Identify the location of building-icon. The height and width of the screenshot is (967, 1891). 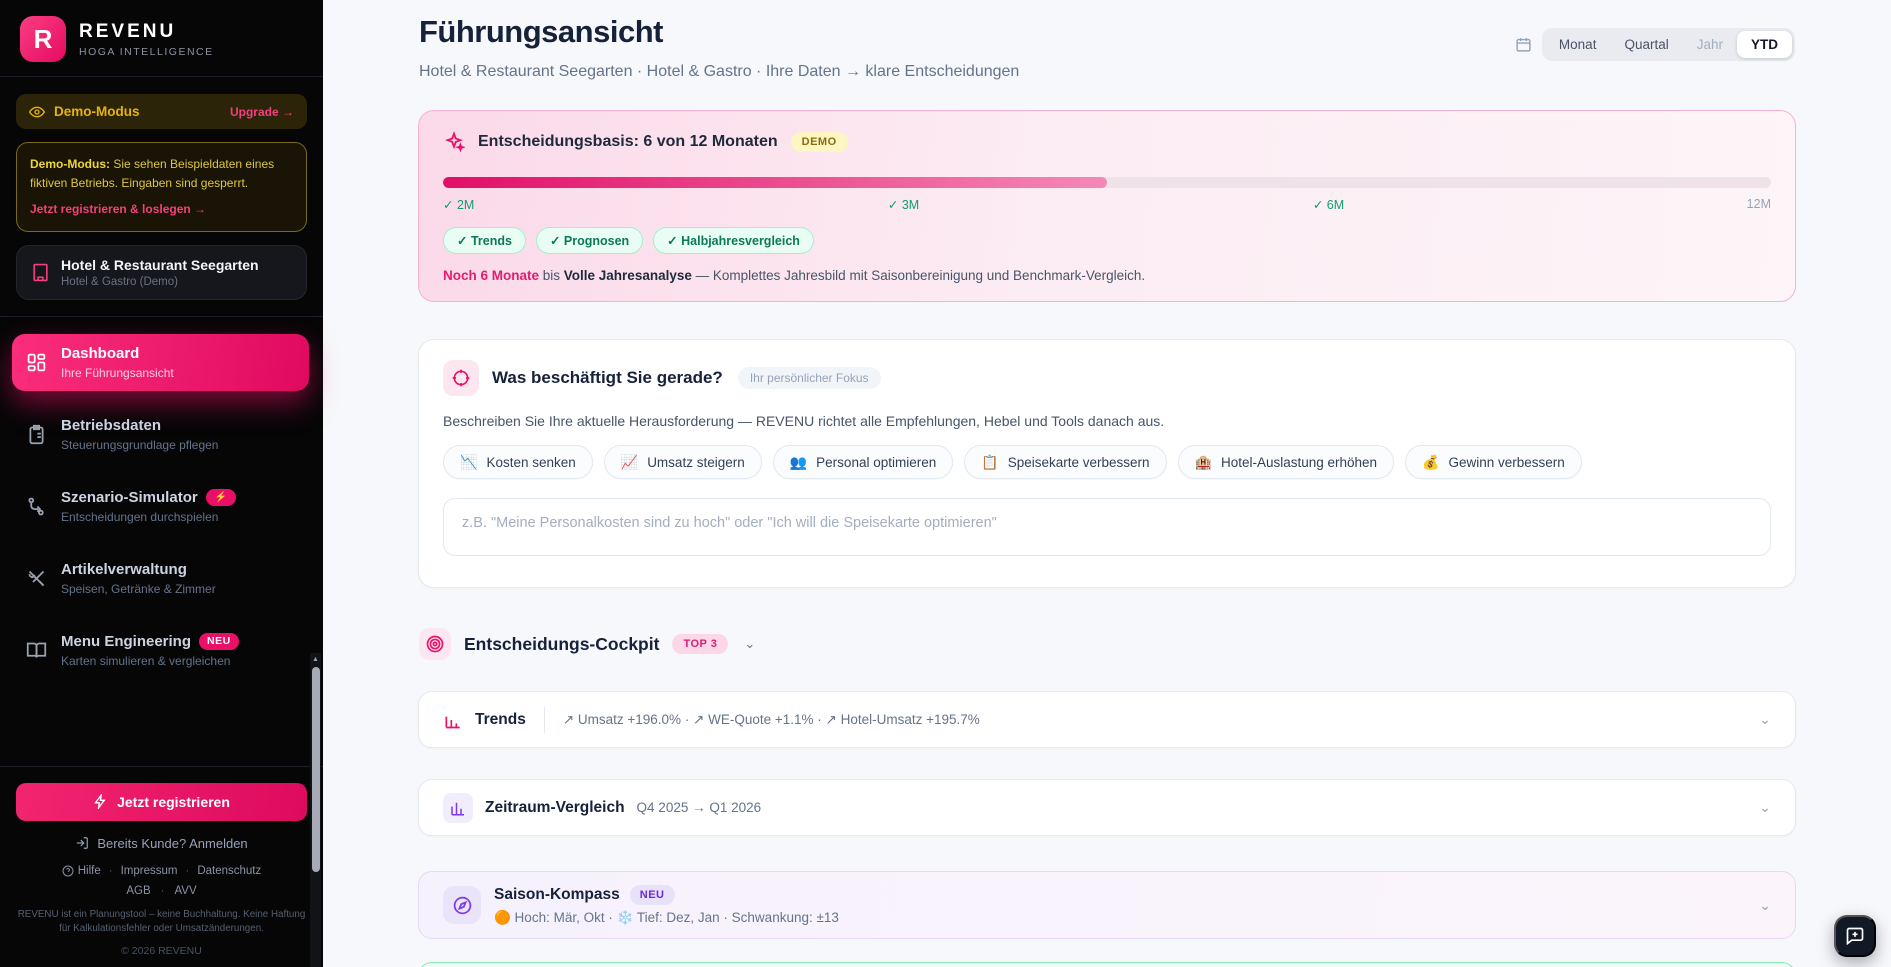
(40, 272).